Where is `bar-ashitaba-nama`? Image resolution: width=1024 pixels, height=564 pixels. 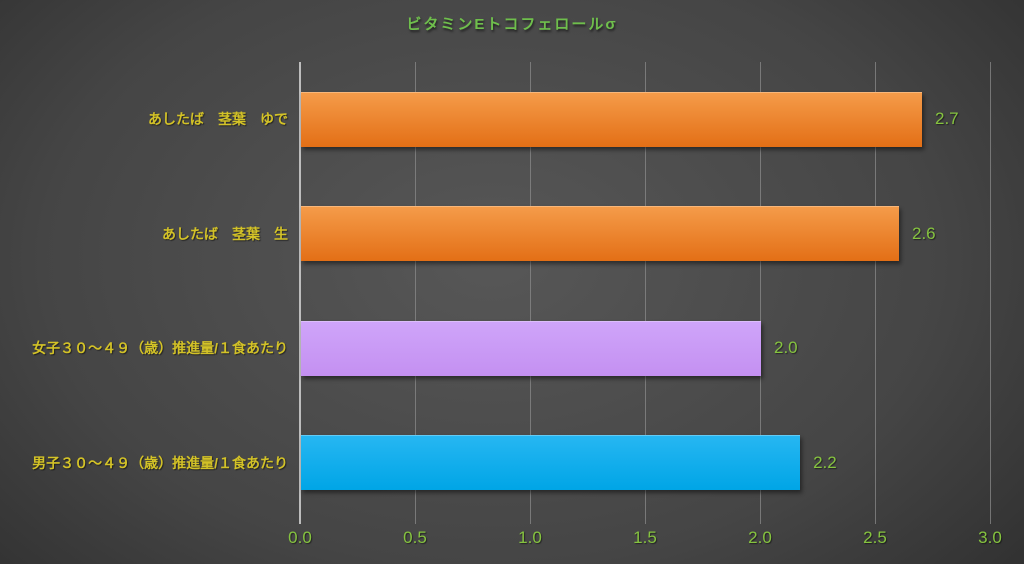 bar-ashitaba-nama is located at coordinates (600, 234).